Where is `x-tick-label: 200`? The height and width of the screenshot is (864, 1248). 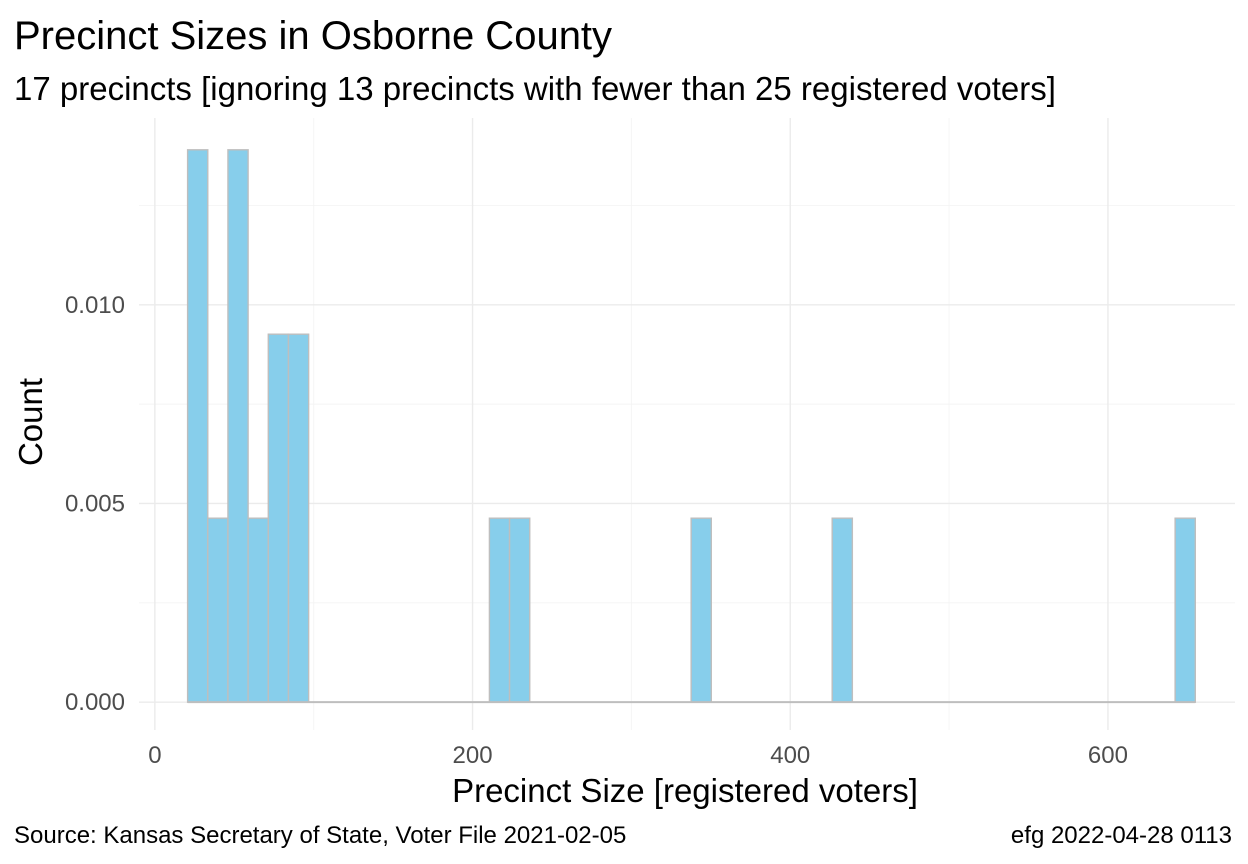 x-tick-label: 200 is located at coordinates (473, 755).